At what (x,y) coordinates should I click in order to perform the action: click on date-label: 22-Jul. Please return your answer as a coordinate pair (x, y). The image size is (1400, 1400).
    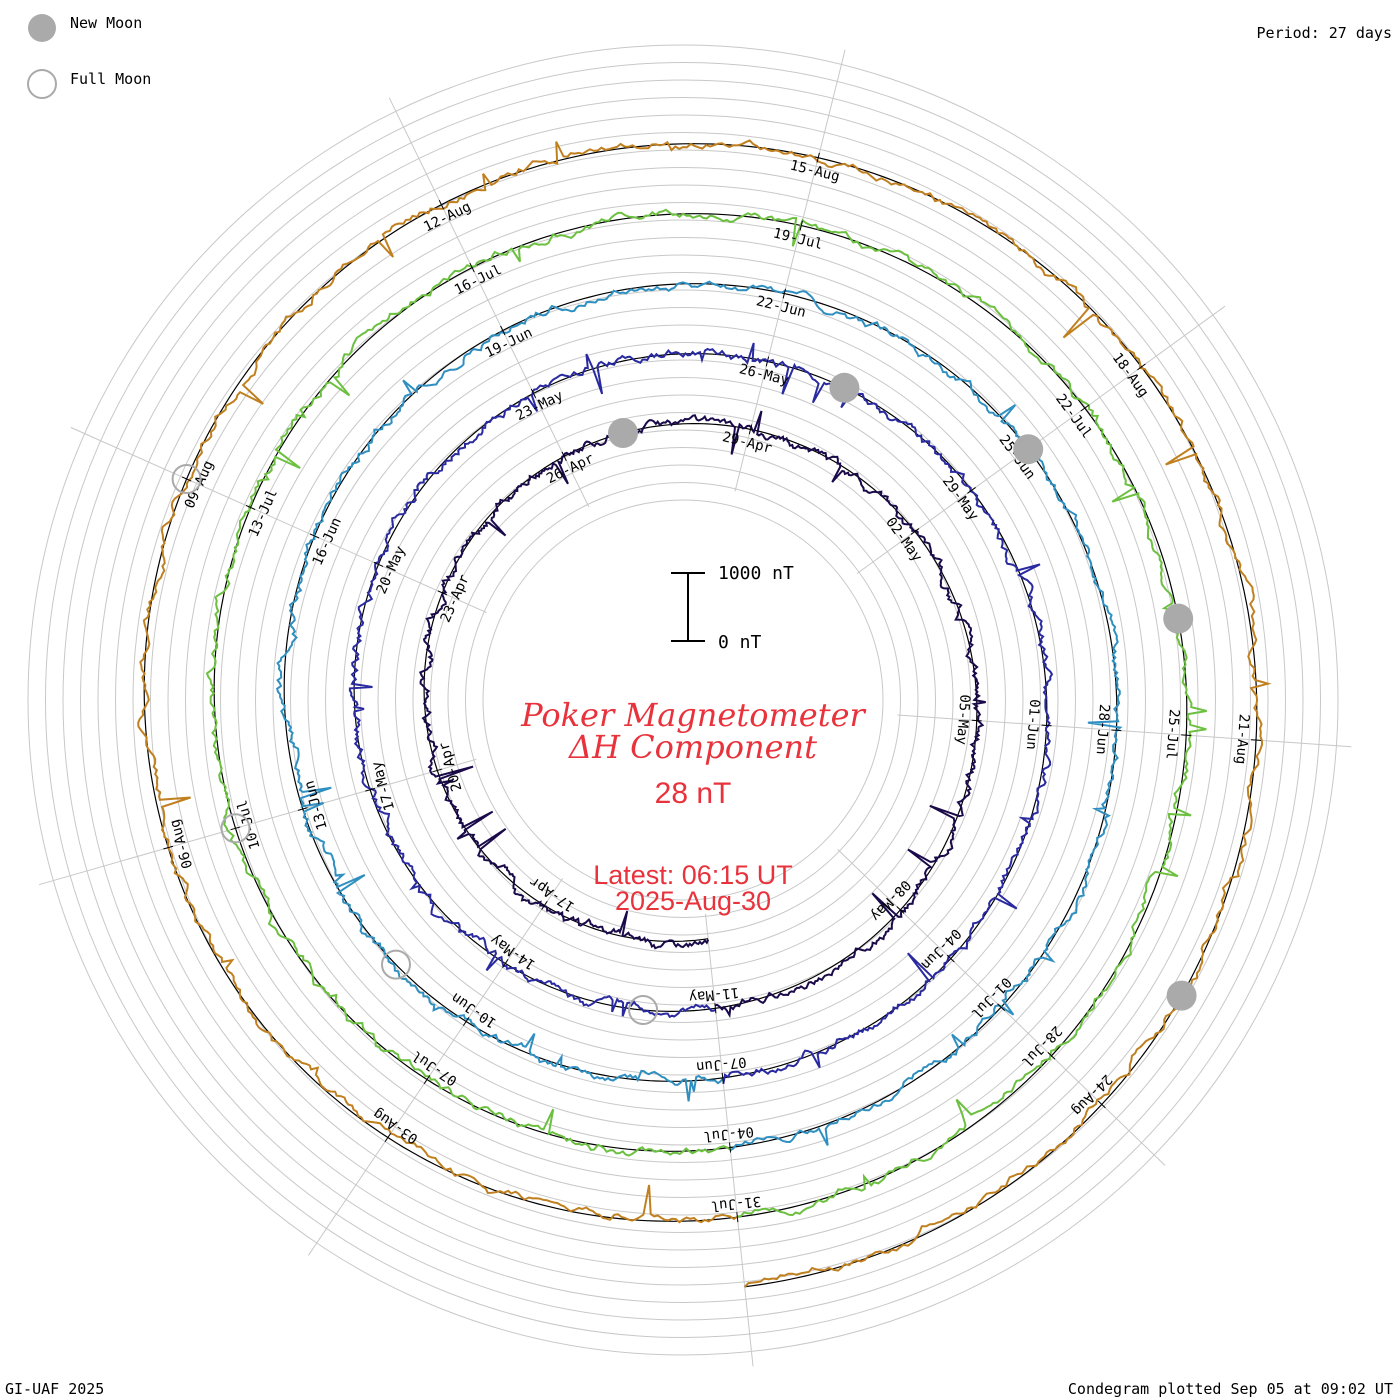
    Looking at the image, I should click on (1073, 416).